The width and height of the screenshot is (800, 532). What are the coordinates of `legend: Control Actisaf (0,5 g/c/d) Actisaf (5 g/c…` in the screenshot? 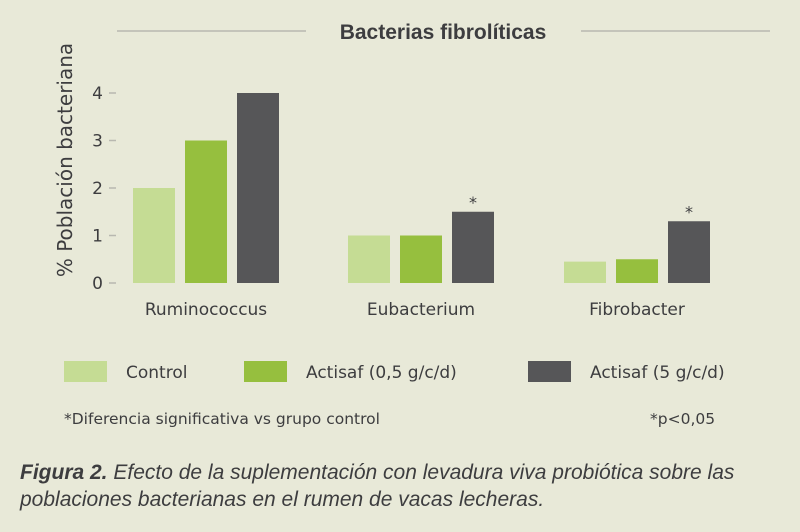 It's located at (394, 372).